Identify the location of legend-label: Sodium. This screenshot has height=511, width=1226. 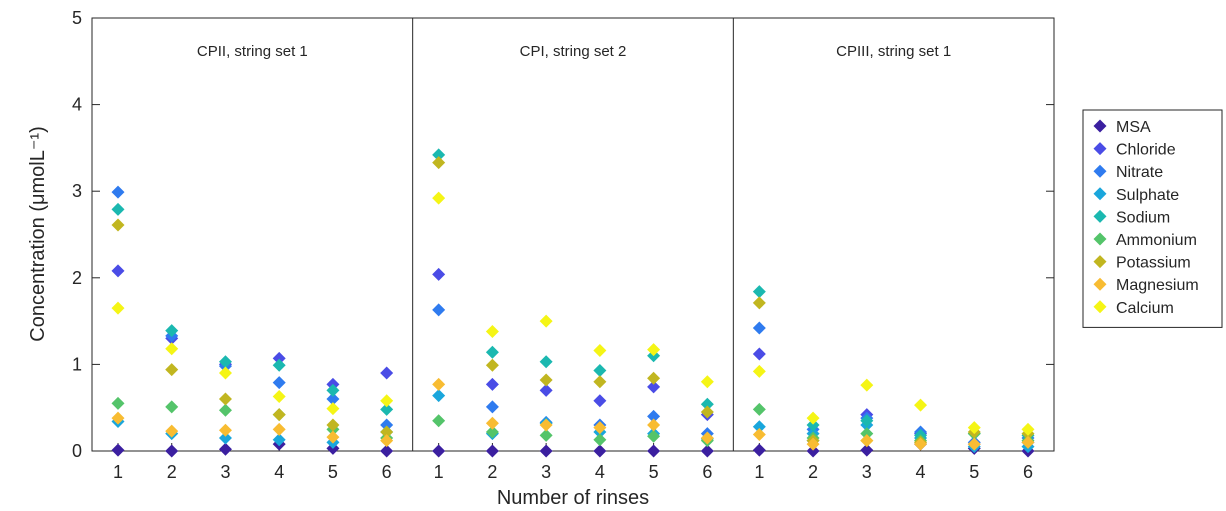
(1143, 217).